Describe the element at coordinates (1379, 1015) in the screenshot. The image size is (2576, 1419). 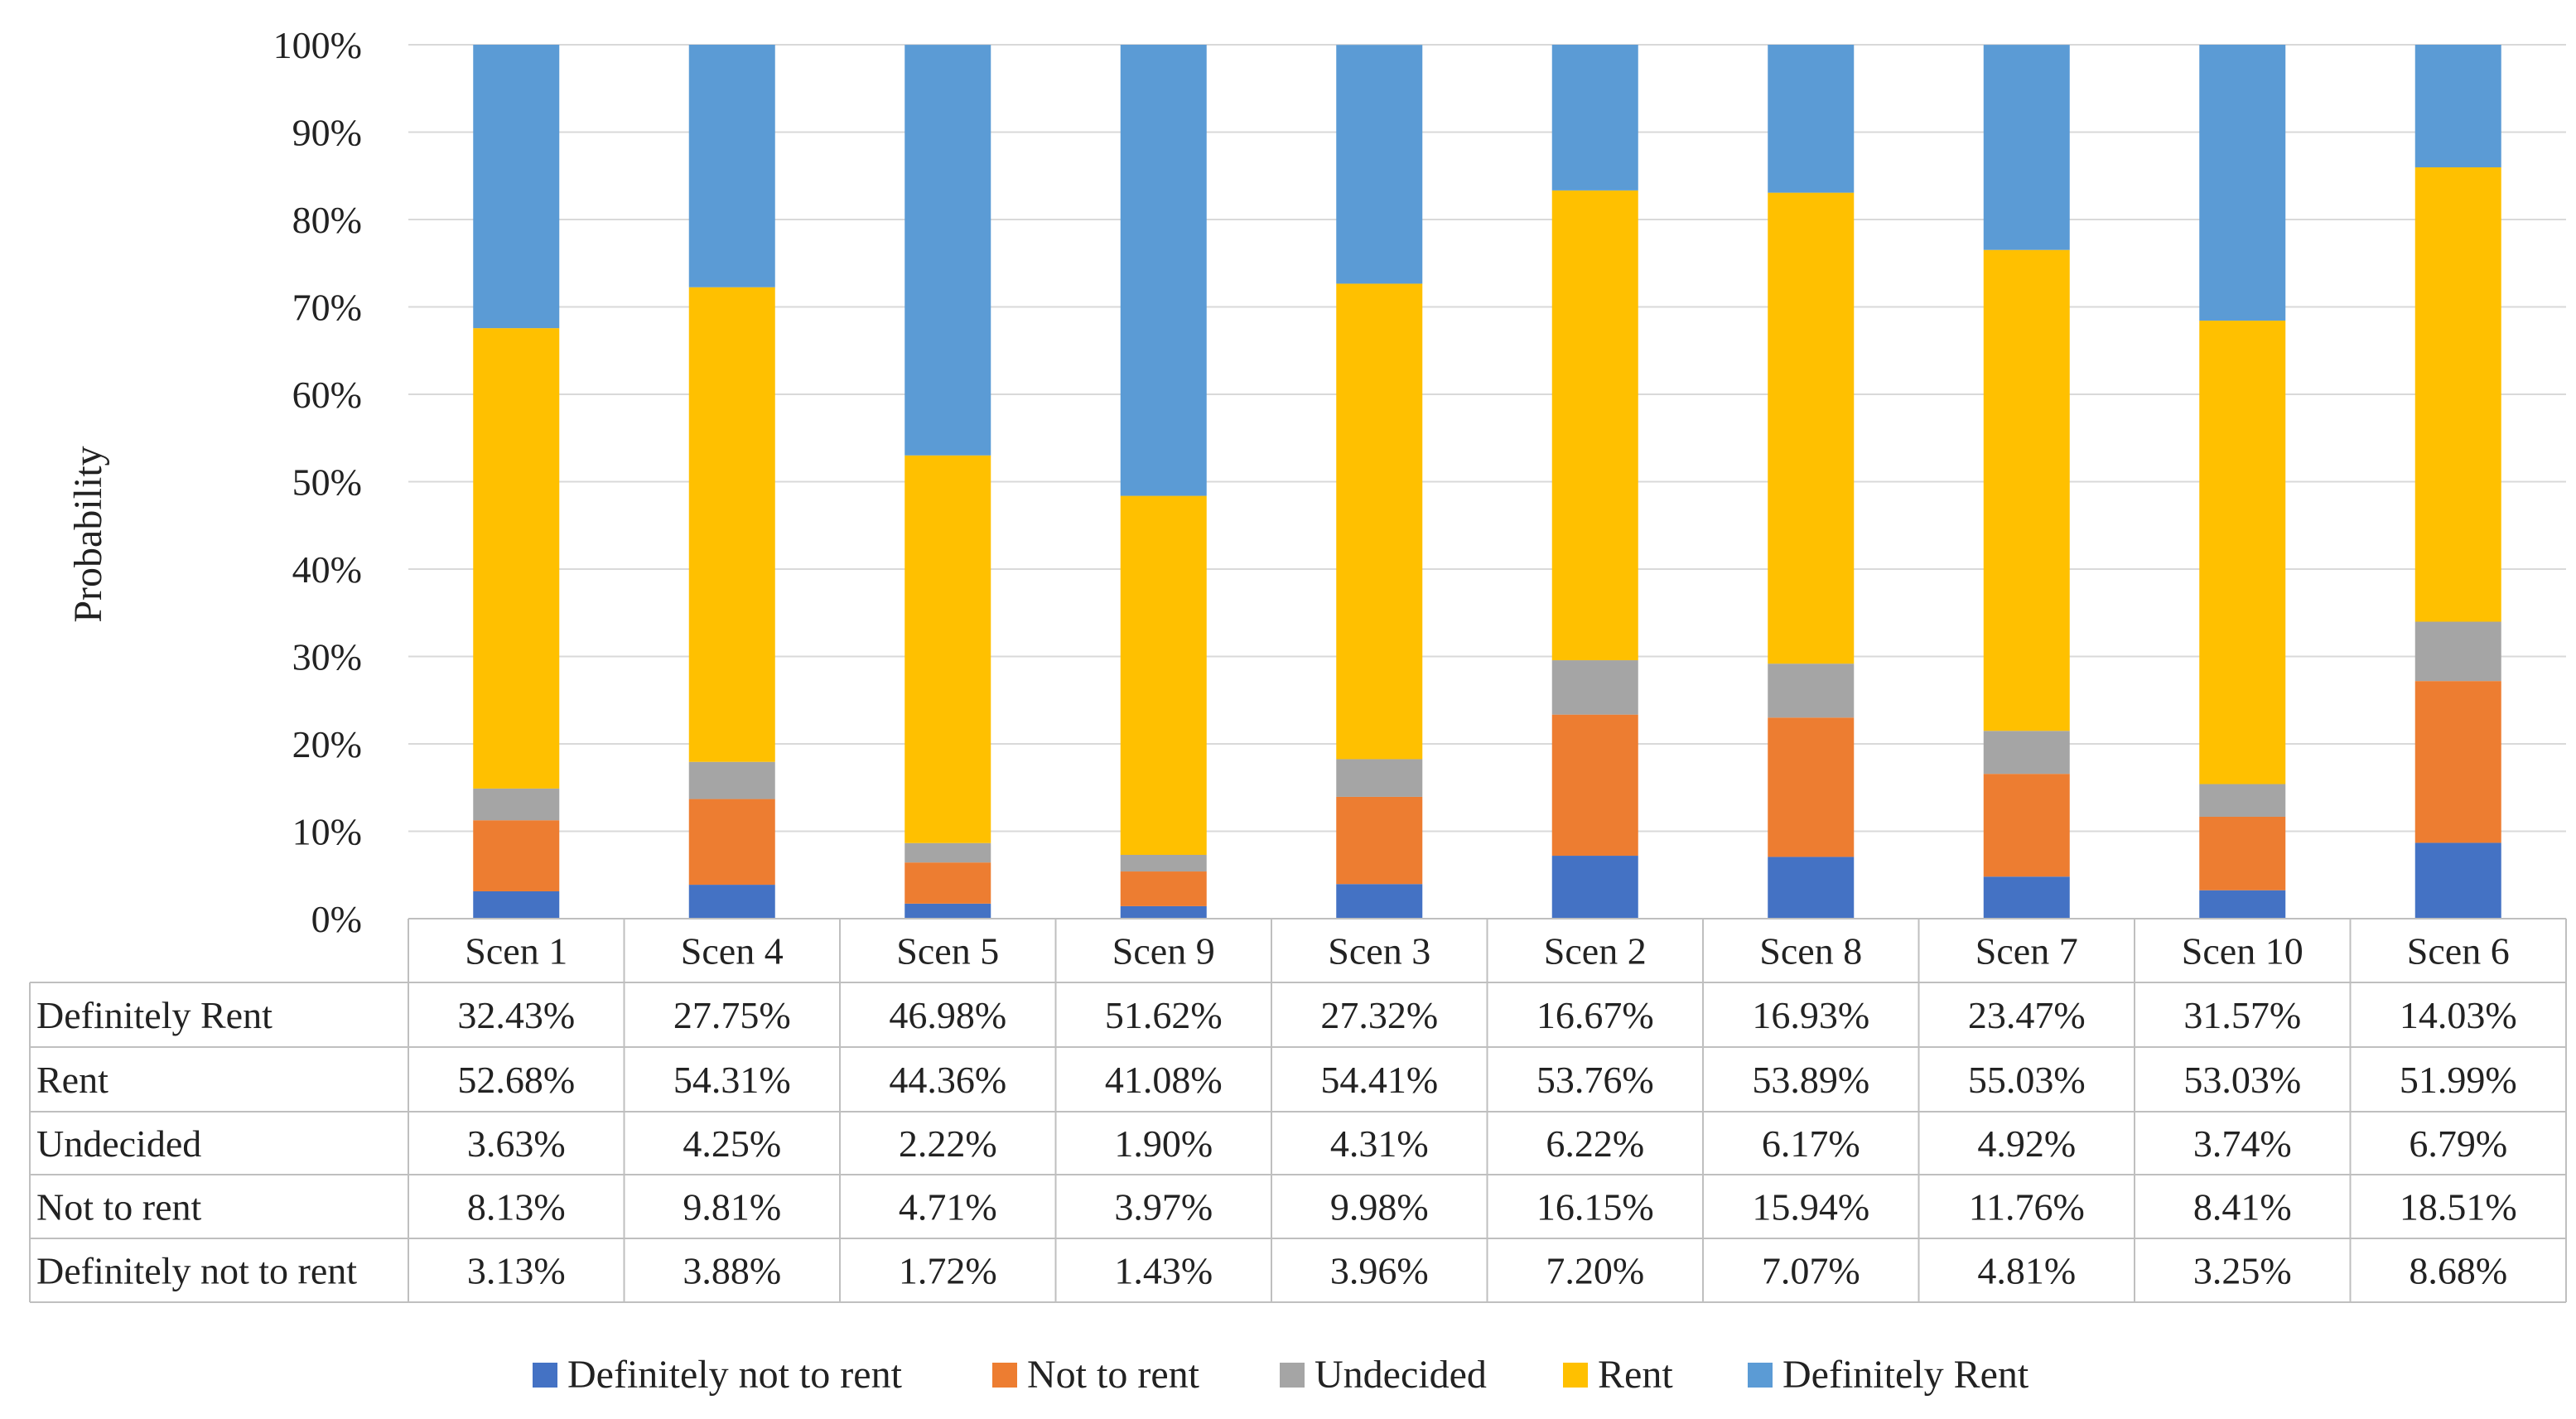
I see `table-cell-value: 27.32%` at that location.